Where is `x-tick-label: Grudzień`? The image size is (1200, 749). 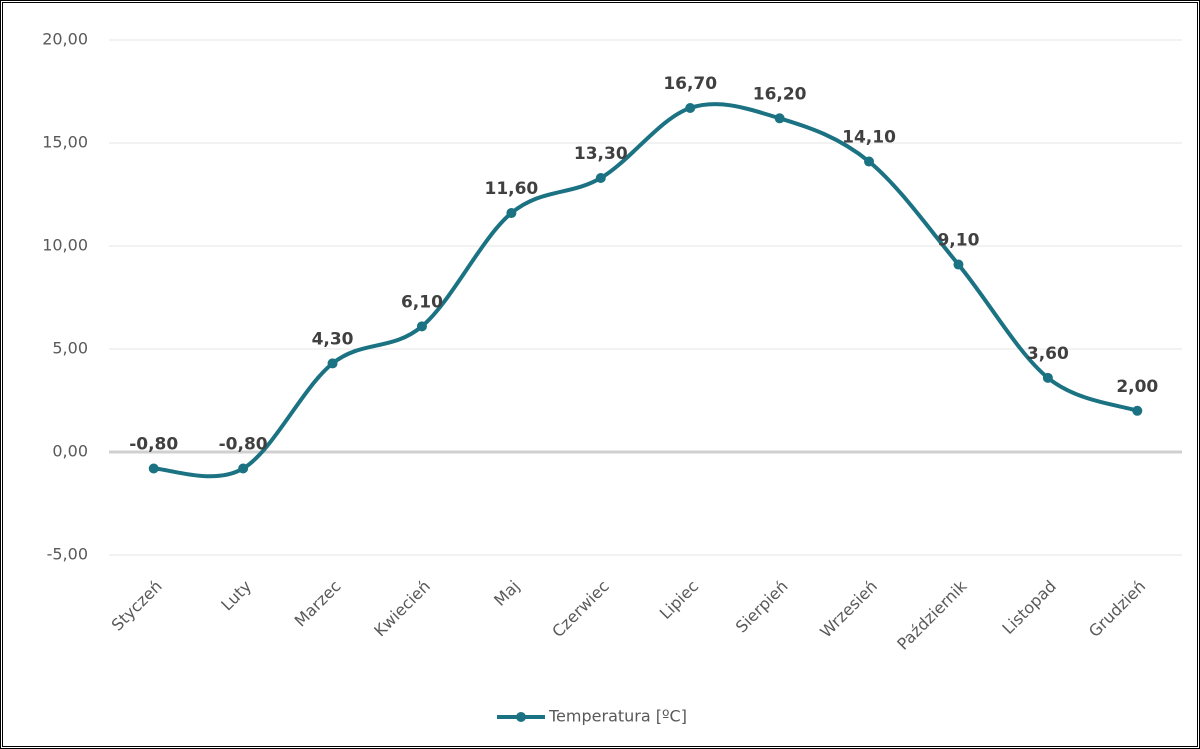 x-tick-label: Grudzień is located at coordinates (1117, 609).